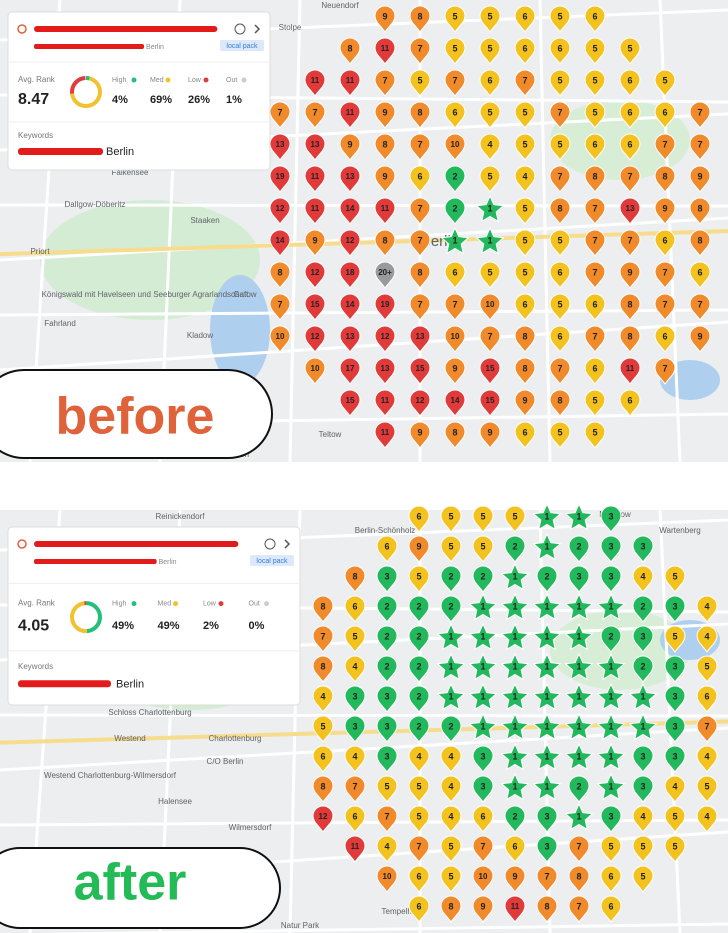 The image size is (728, 933). I want to click on pin-rank: 12, so click(280, 208).